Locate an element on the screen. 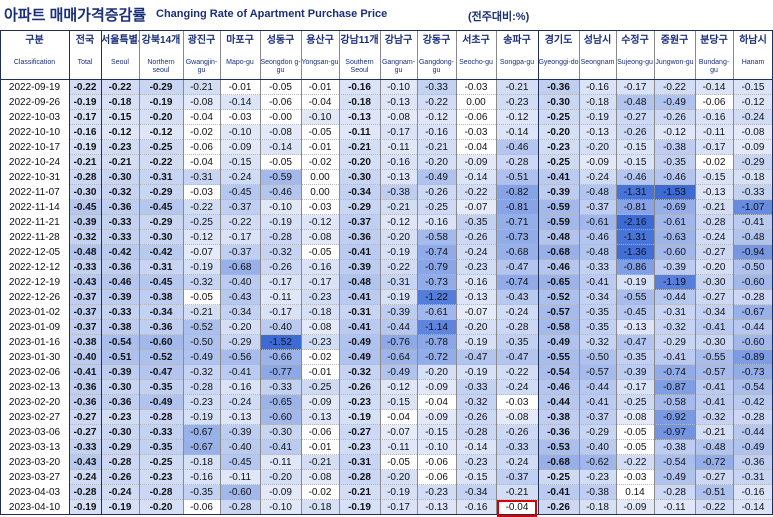 Image resolution: width=773 pixels, height=517 pixels. value-cell: -0.47 is located at coordinates (635, 342).